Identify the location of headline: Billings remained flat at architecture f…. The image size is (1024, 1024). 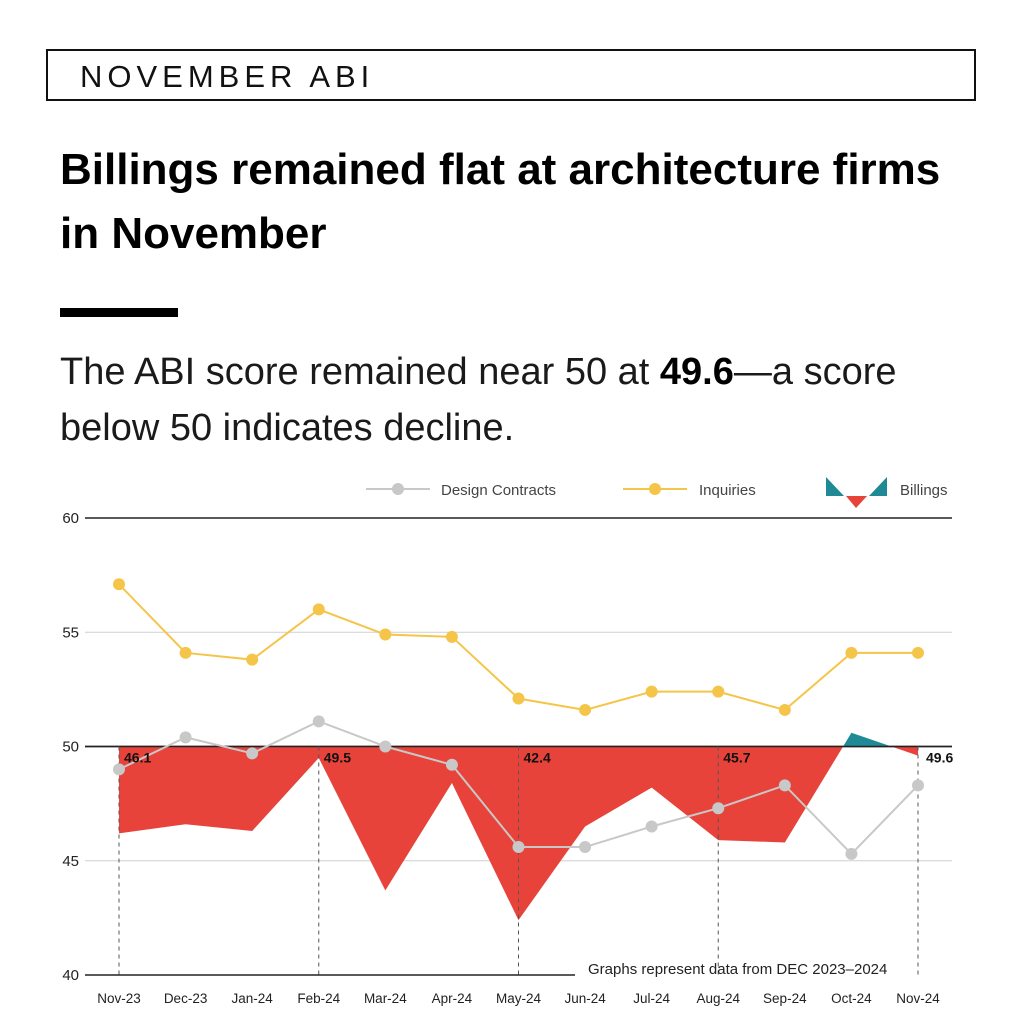
(500, 201).